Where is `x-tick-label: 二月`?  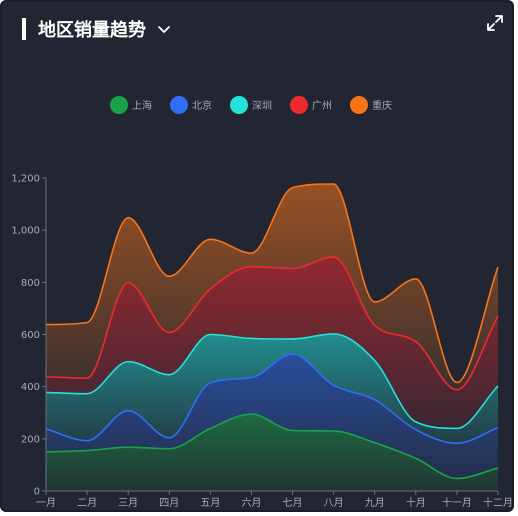 x-tick-label: 二月 is located at coordinates (87, 503).